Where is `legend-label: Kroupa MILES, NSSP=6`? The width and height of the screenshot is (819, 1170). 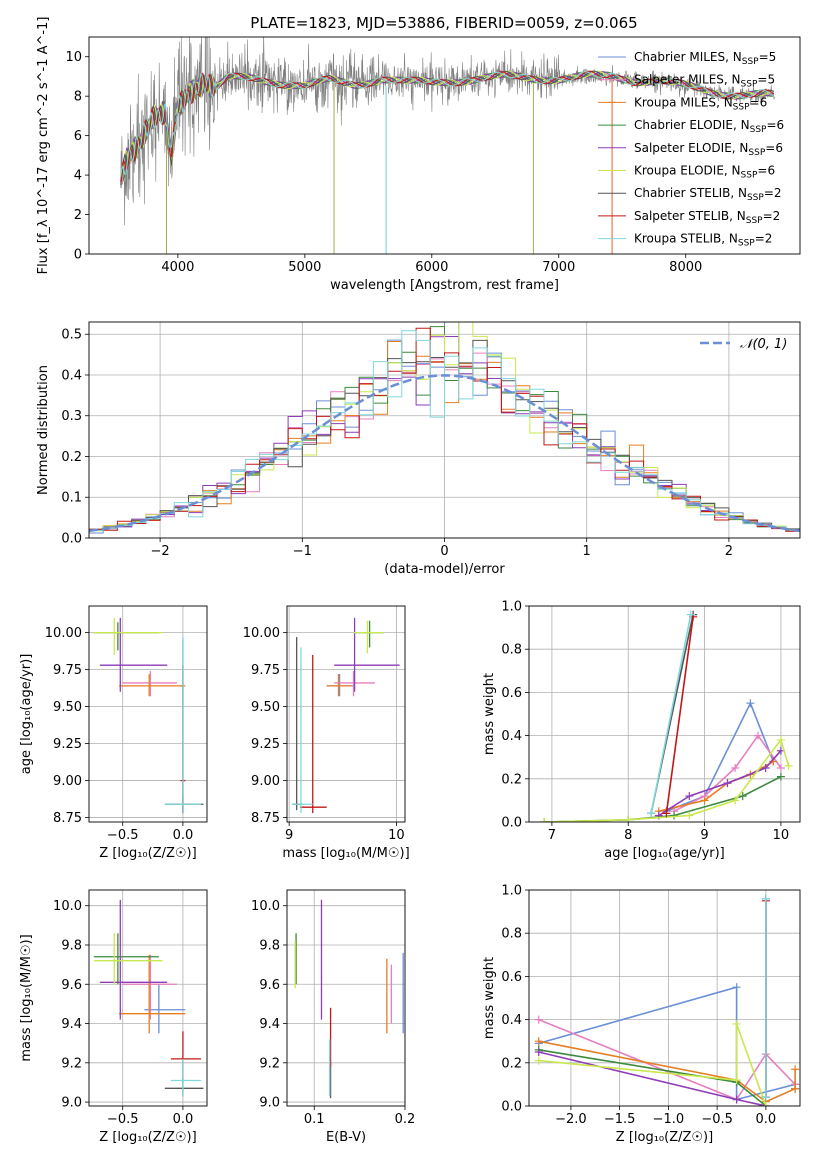 legend-label: Kroupa MILES, NSSP=6 is located at coordinates (700, 103).